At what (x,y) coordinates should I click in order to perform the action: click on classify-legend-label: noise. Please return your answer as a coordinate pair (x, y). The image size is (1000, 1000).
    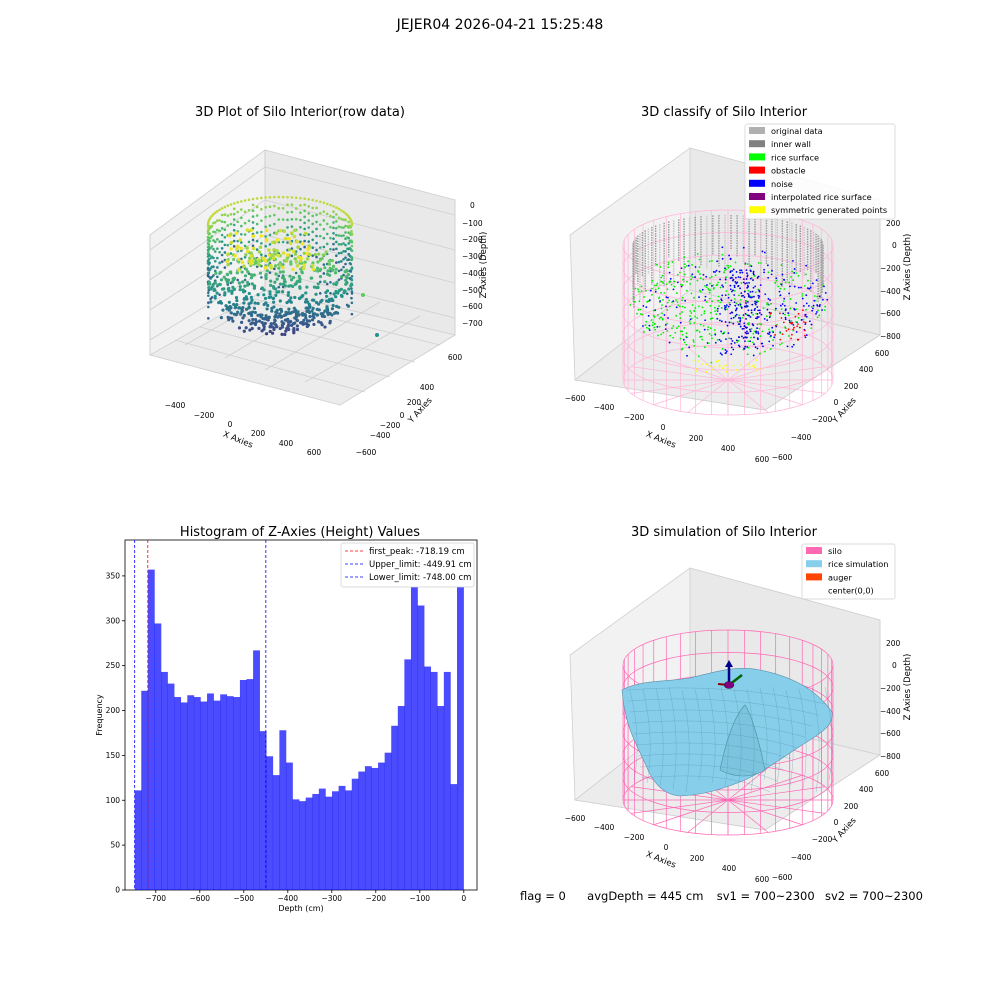
    Looking at the image, I should click on (782, 184).